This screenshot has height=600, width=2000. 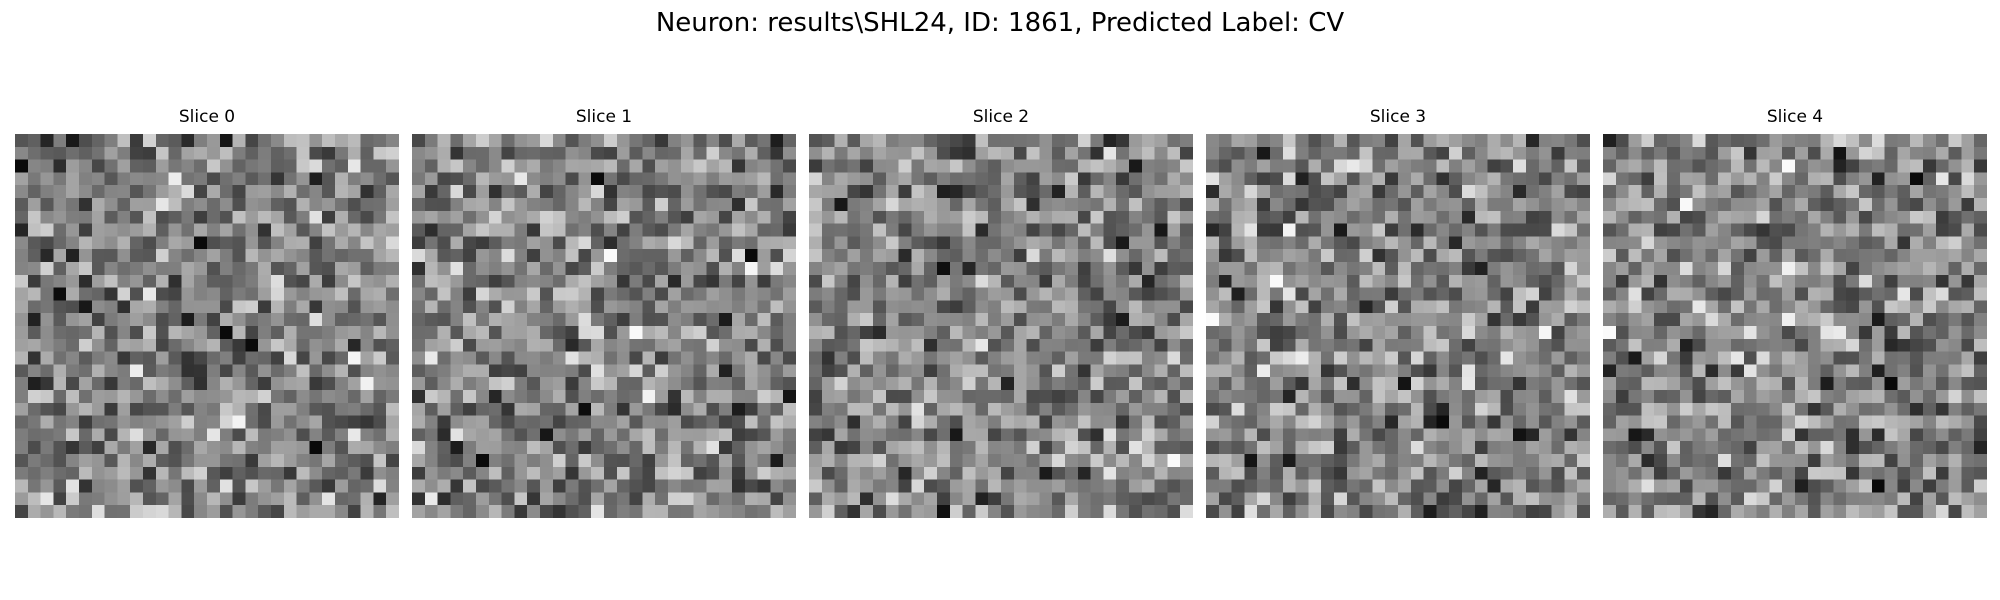 I want to click on slice-title-0: Slice 0, so click(x=207, y=117).